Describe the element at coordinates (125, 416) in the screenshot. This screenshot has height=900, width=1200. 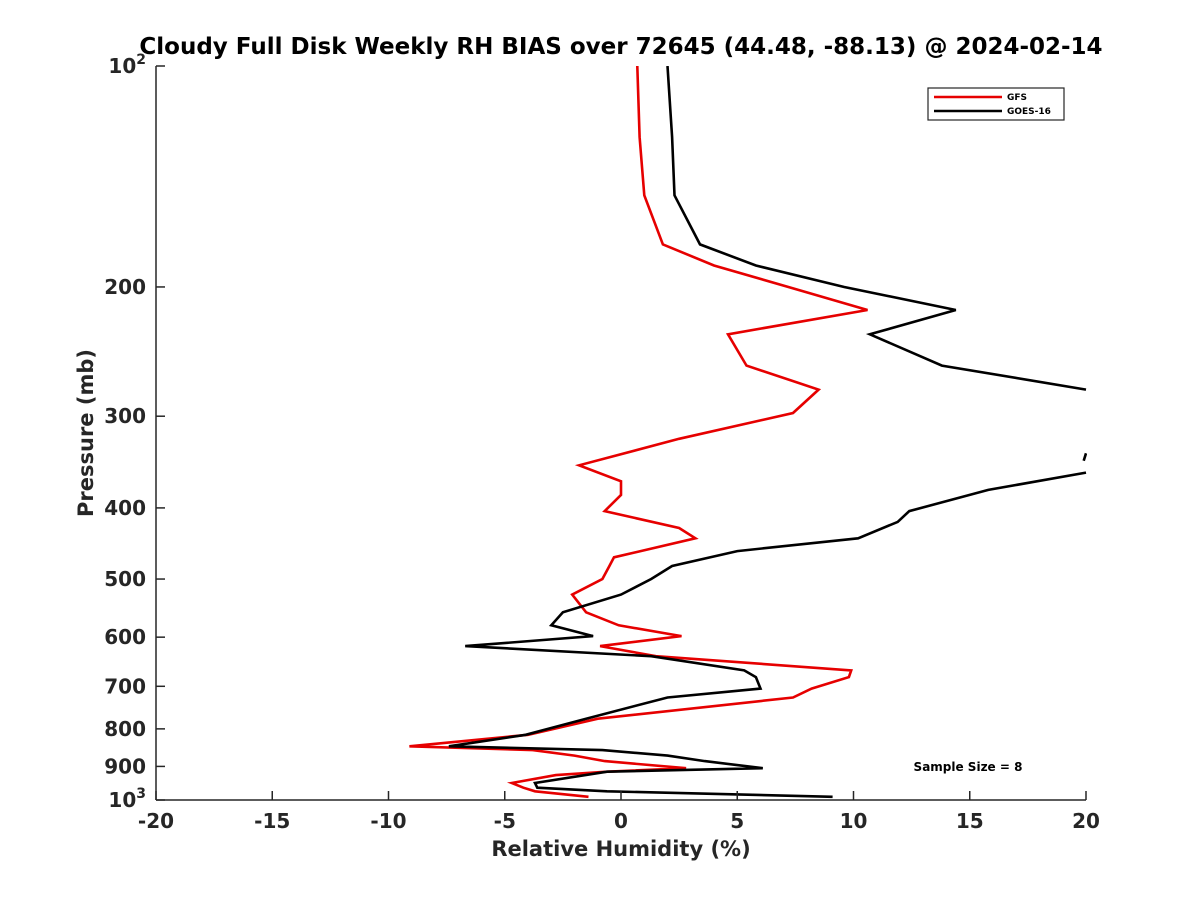
I see `y-tick-label: 300` at that location.